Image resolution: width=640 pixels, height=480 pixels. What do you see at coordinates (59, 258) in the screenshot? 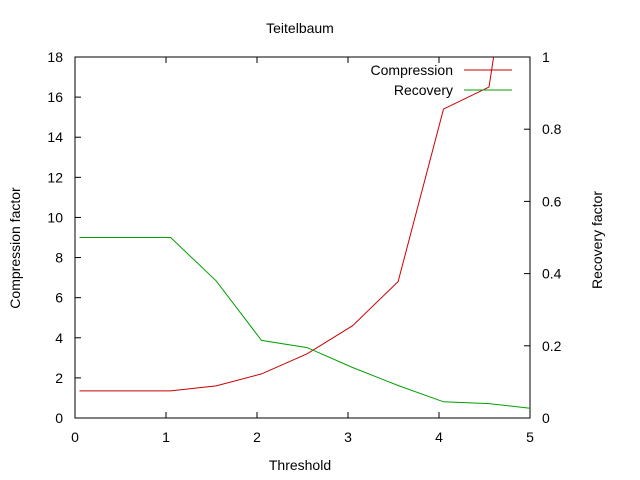
I see `y-tick-label: 8` at bounding box center [59, 258].